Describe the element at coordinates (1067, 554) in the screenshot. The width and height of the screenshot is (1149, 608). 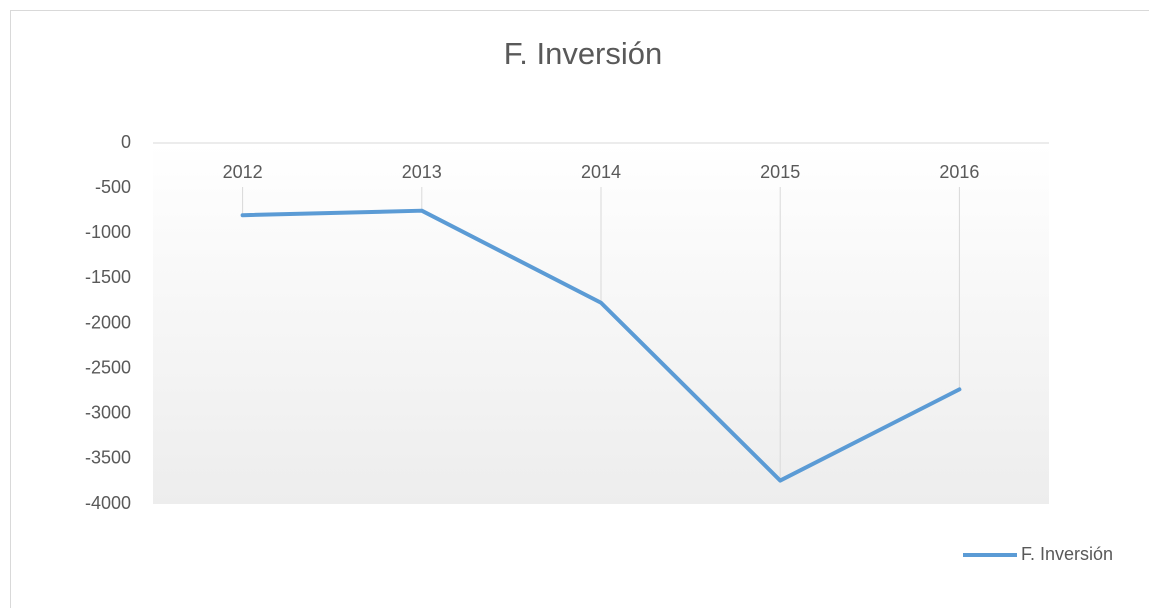
I see `legend-label: F. Inversión` at that location.